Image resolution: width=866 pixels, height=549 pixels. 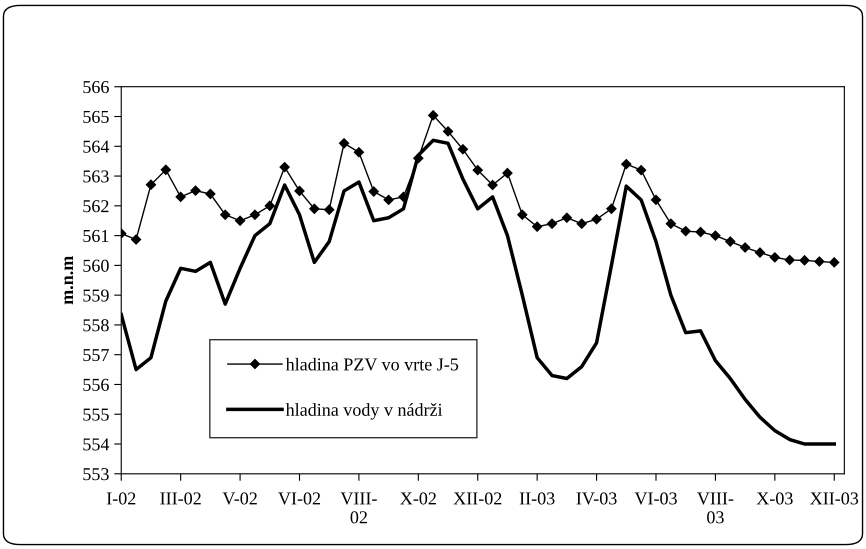 What do you see at coordinates (299, 498) in the screenshot?
I see `x-tick-label: VI-02` at bounding box center [299, 498].